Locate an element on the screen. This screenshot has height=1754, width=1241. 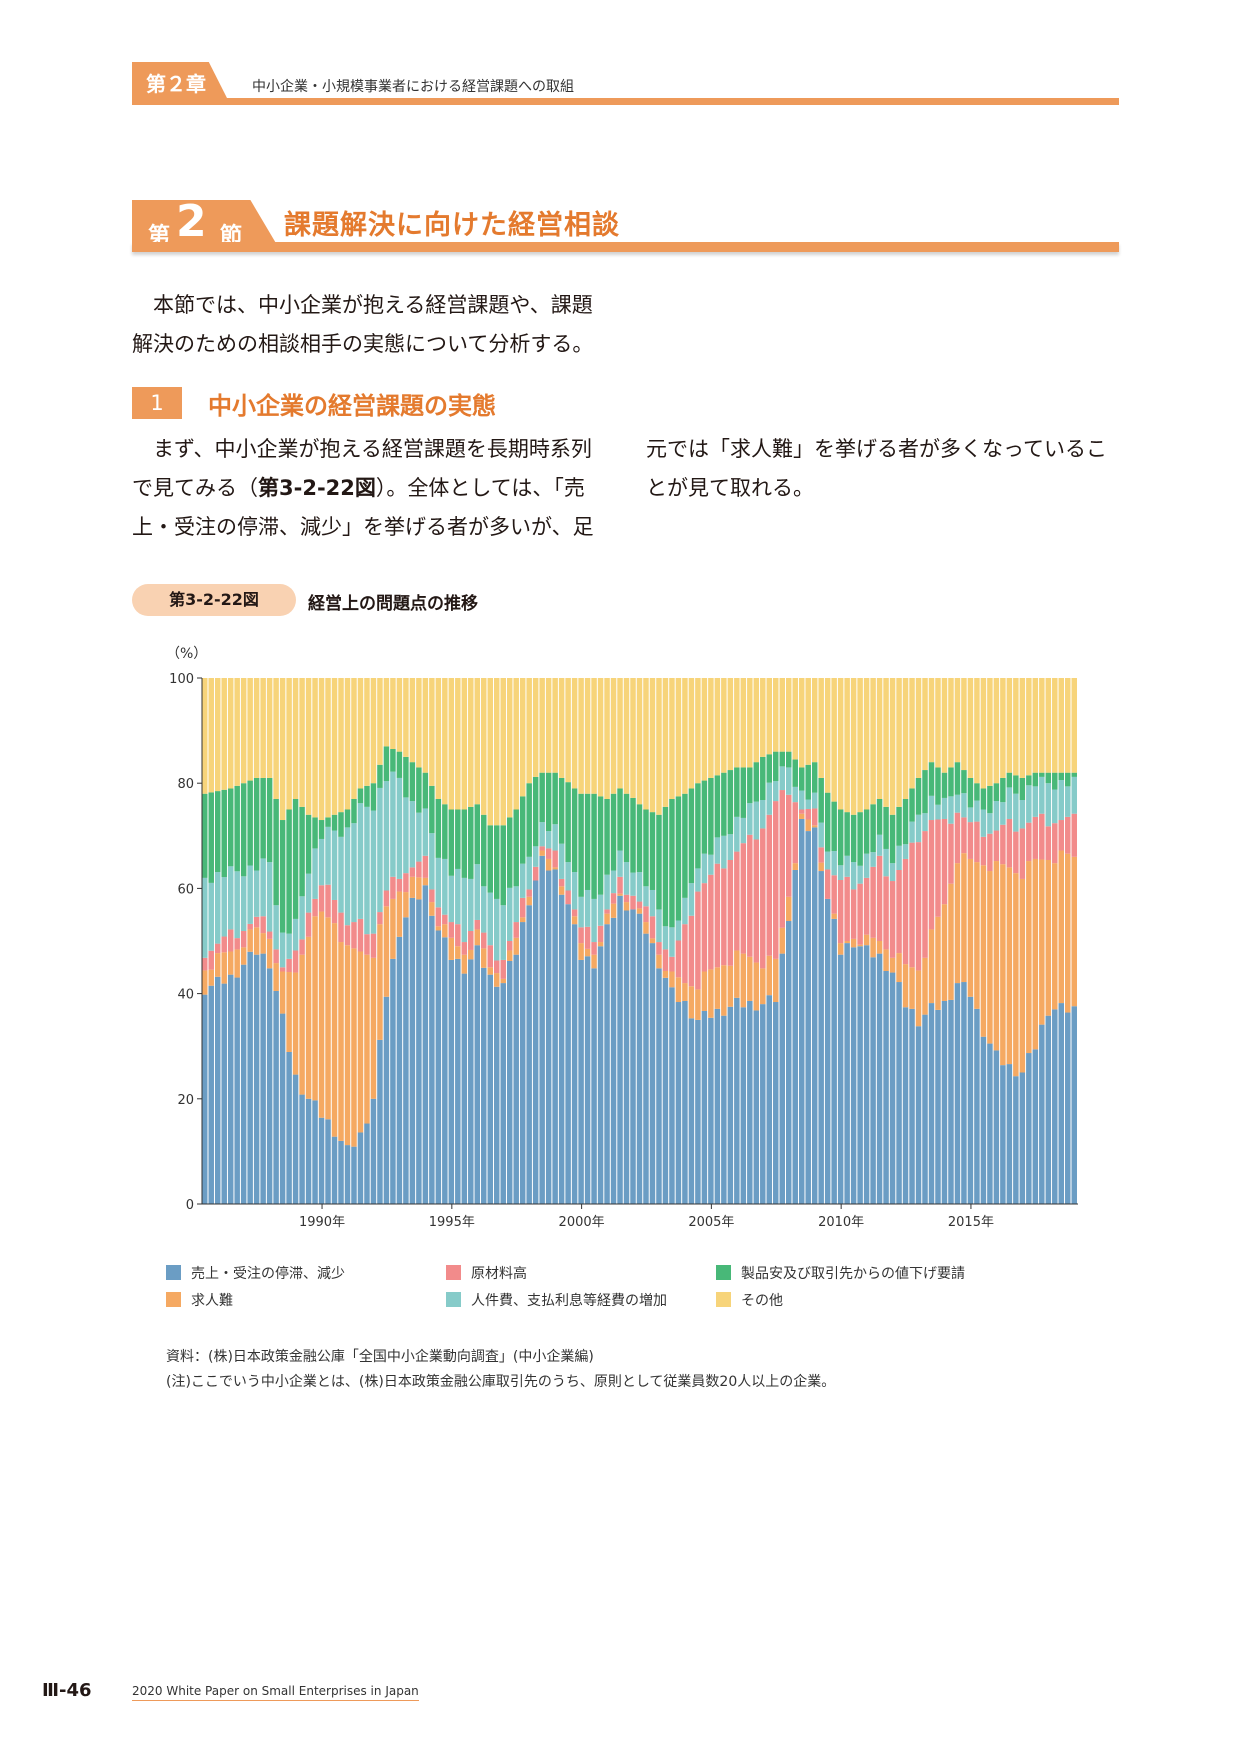
y-tick-label: 100 is located at coordinates (181, 679).